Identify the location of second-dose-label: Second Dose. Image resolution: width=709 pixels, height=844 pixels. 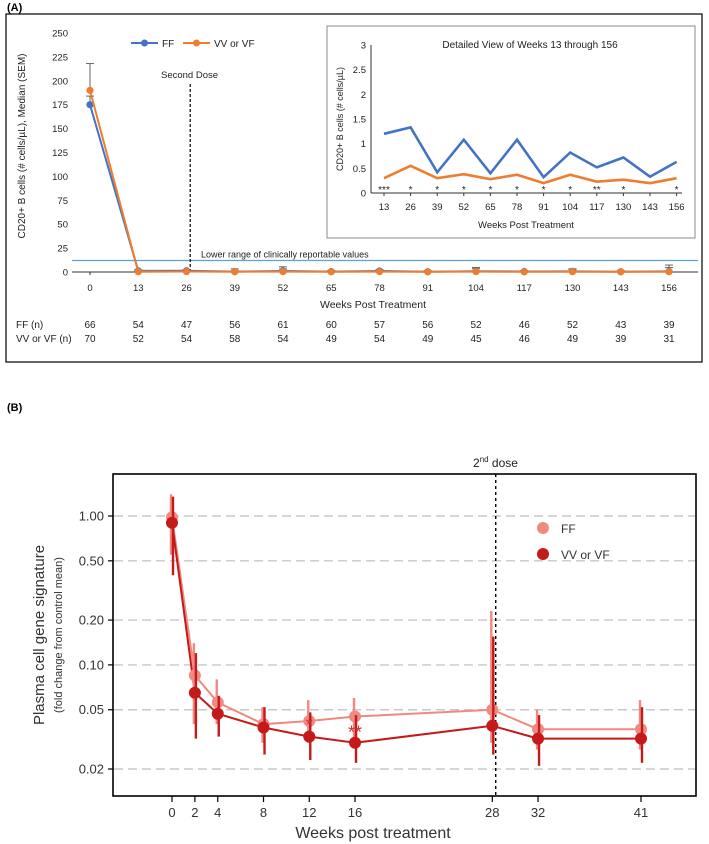
(189, 75).